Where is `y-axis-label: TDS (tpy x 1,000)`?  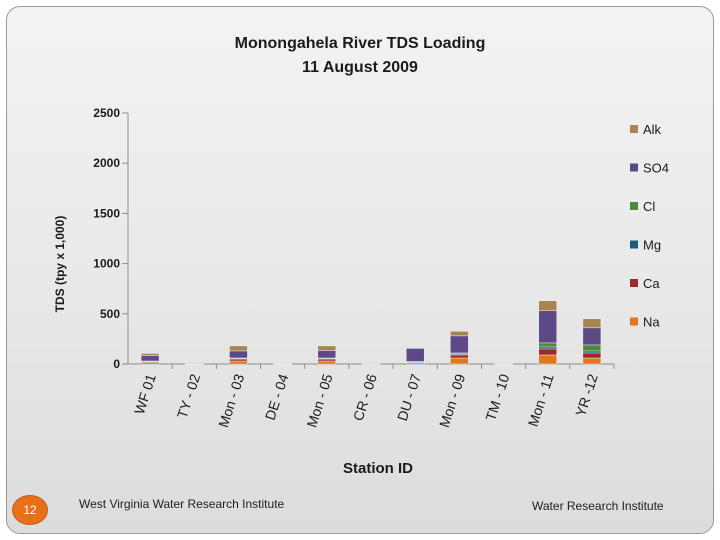
y-axis-label: TDS (tpy x 1,000) is located at coordinates (60, 264).